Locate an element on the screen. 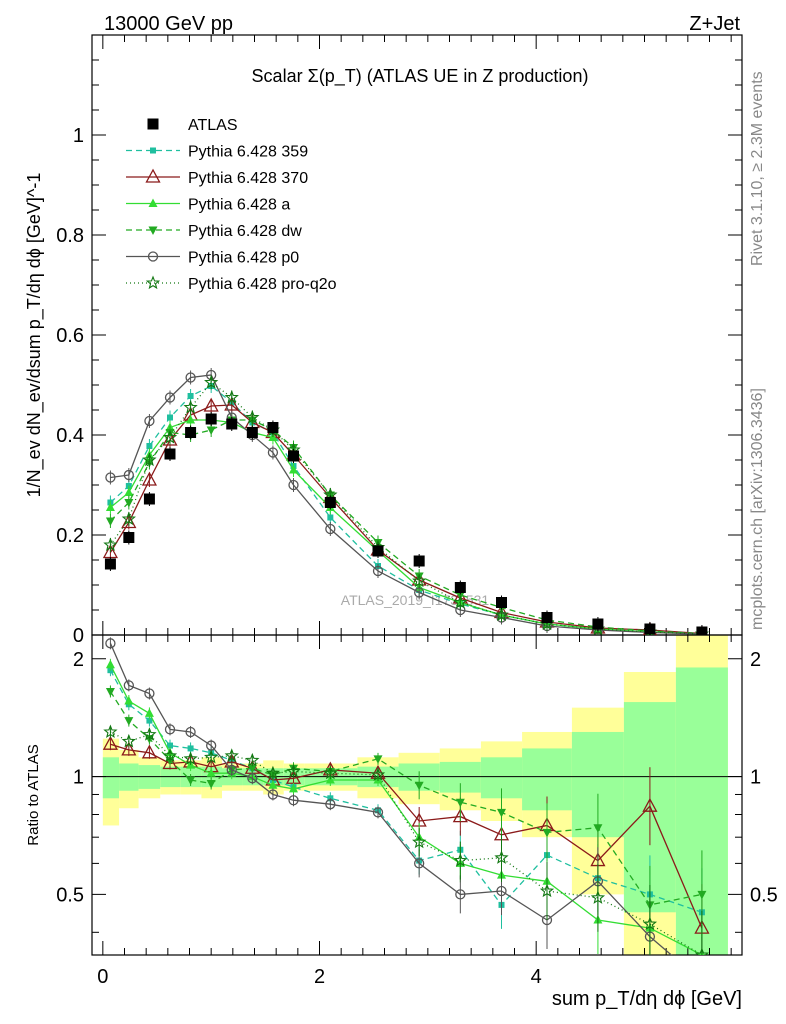 The width and height of the screenshot is (786, 1024). legend-entry-pythia-6-428-pro-q2o: Pythia 6.428 pro-q2o is located at coordinates (231, 284).